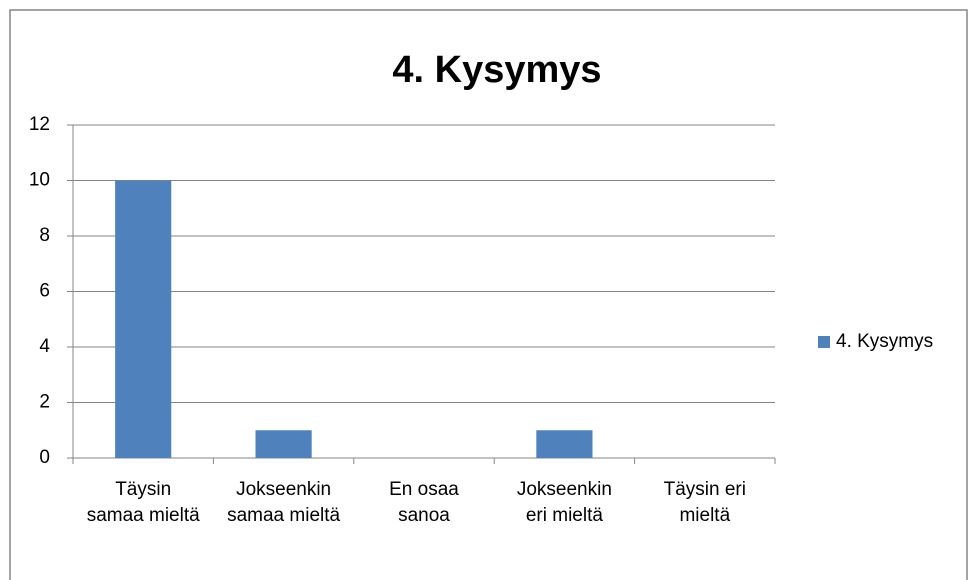 Image resolution: width=970 pixels, height=580 pixels. Describe the element at coordinates (44, 235) in the screenshot. I see `y-tick-label: 8` at that location.